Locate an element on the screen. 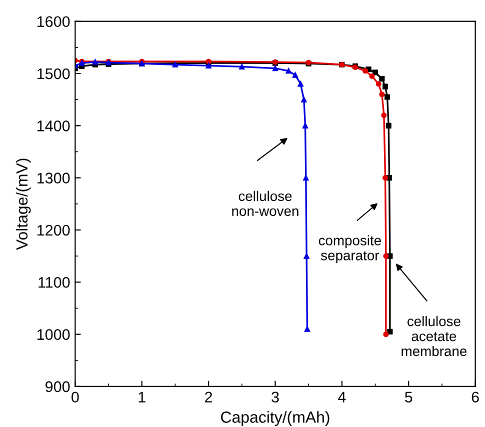 The height and width of the screenshot is (427, 485). x-tick-label: 0 is located at coordinates (75, 397).